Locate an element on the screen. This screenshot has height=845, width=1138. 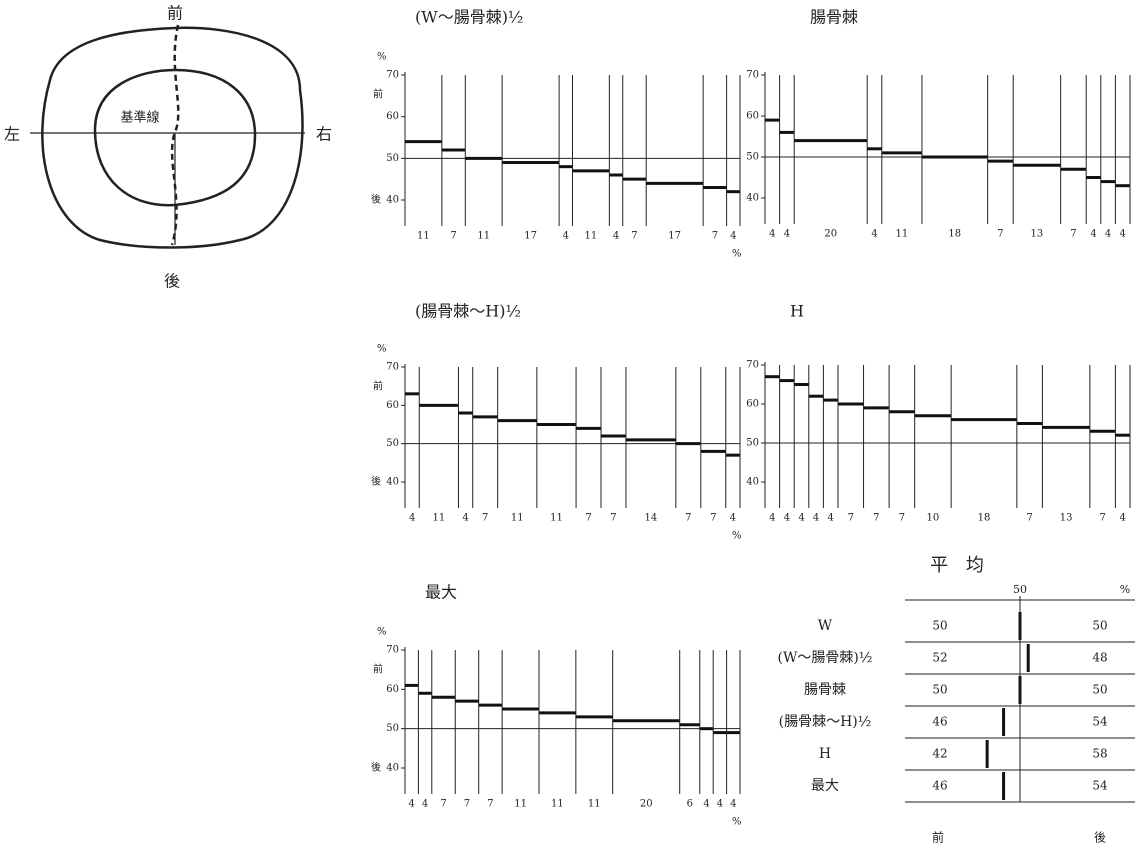
baseline-curve is located at coordinates (175, 135).